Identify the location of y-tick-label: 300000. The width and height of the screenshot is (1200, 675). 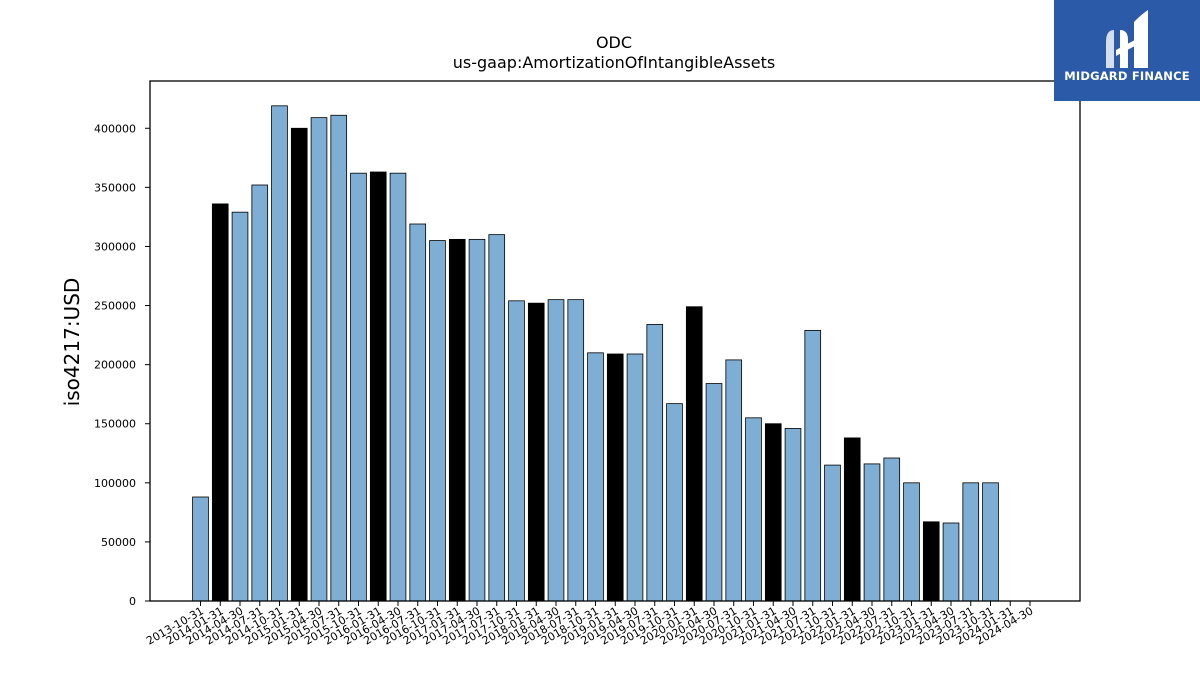
(115, 246).